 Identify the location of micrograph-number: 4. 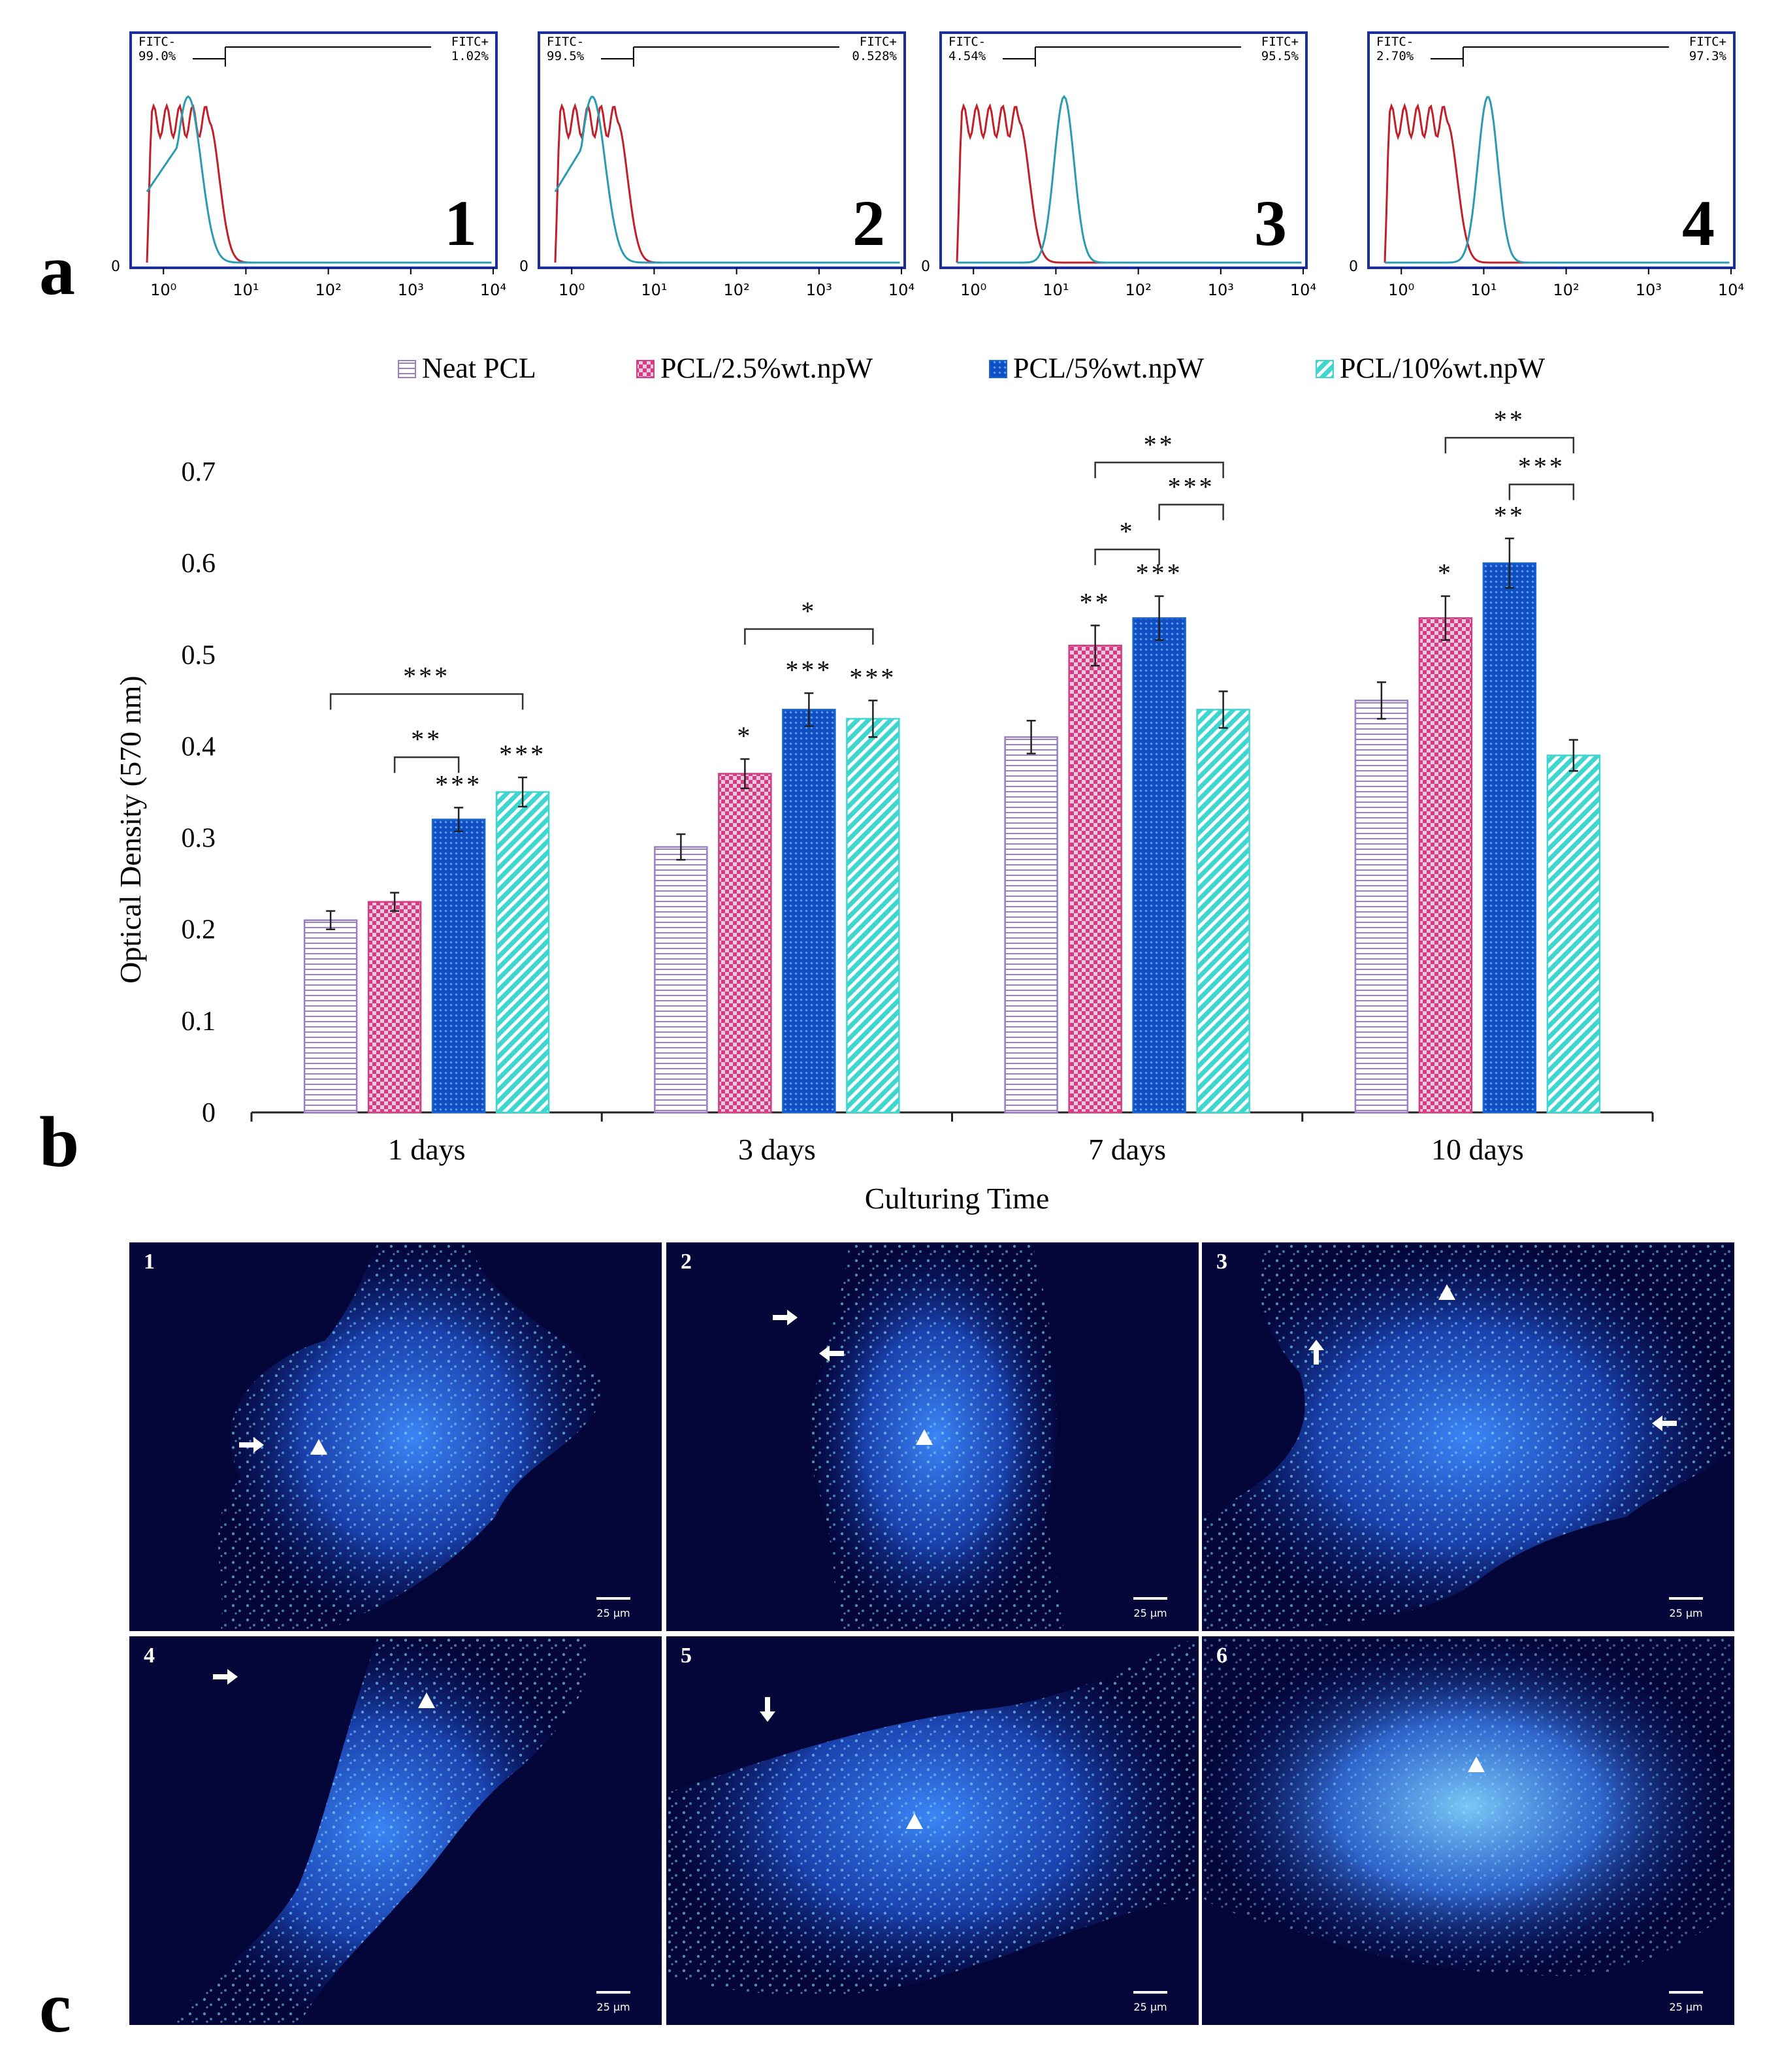
(149, 1655).